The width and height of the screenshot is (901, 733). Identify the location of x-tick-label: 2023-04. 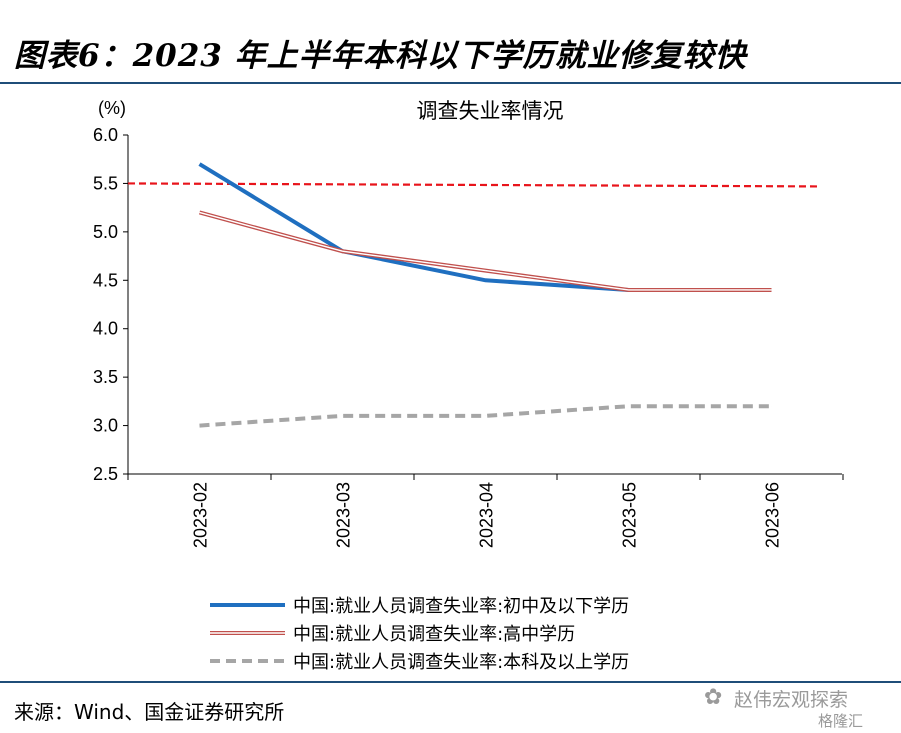
(487, 515).